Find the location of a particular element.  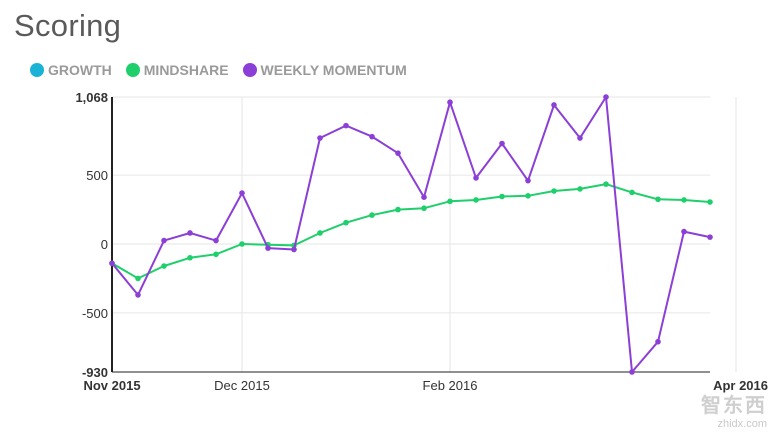

legend-label-growth: GROWTH is located at coordinates (80, 70).